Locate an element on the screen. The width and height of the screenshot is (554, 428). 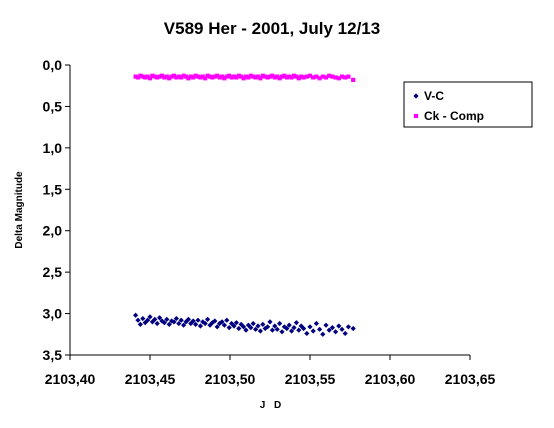
x-tick-label: 2103,55 is located at coordinates (310, 379).